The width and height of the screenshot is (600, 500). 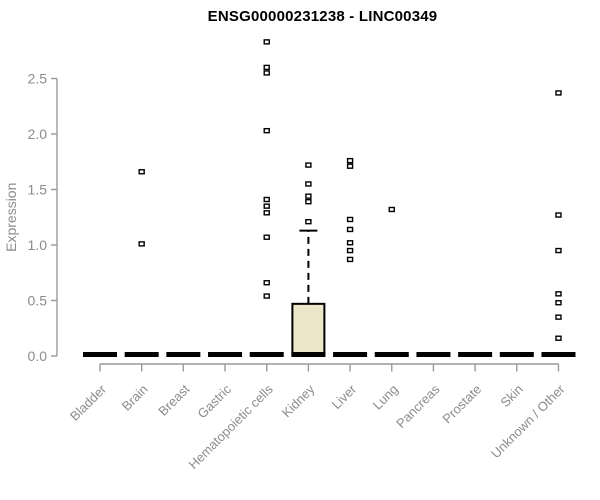 I want to click on x-tick-label: Kidney, so click(x=298, y=400).